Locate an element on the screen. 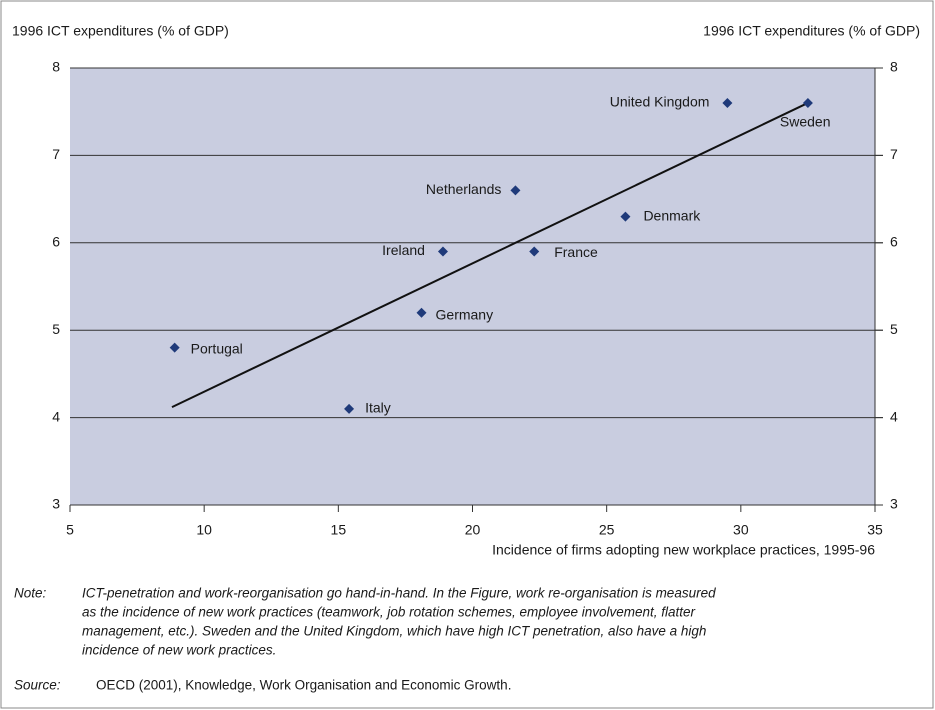 Image resolution: width=935 pixels, height=710 pixels. y-tick-label: 8 is located at coordinates (56, 67).